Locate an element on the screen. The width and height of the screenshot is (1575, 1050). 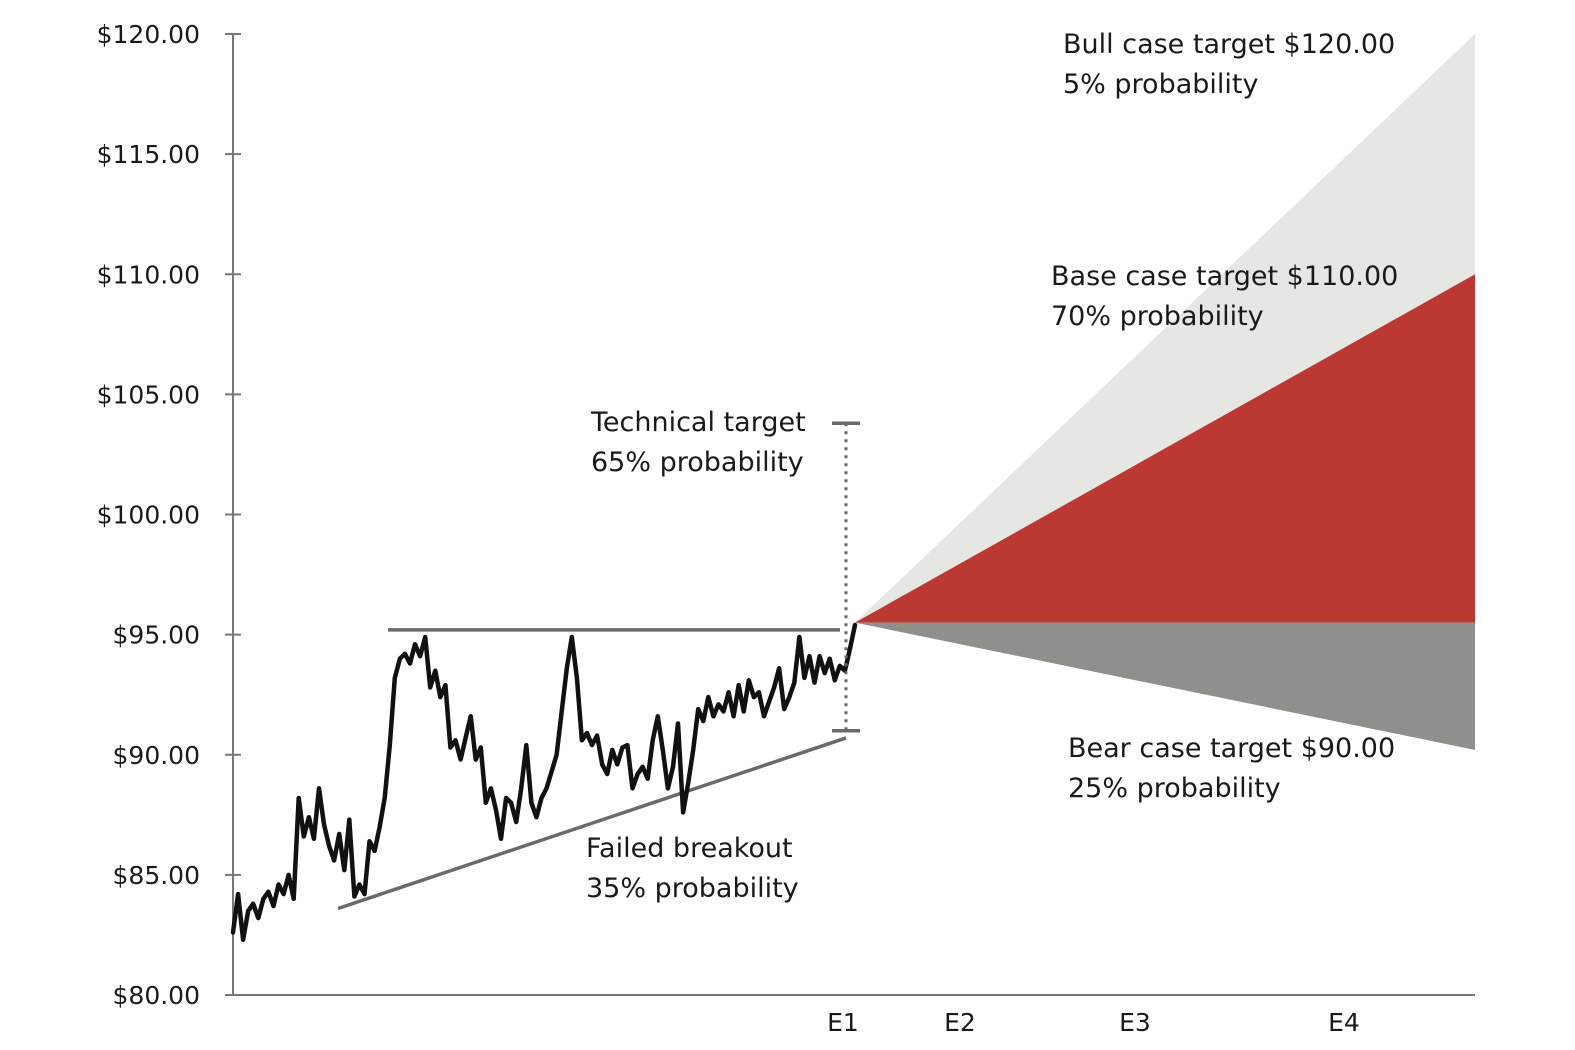
price-series-line is located at coordinates (544, 782).